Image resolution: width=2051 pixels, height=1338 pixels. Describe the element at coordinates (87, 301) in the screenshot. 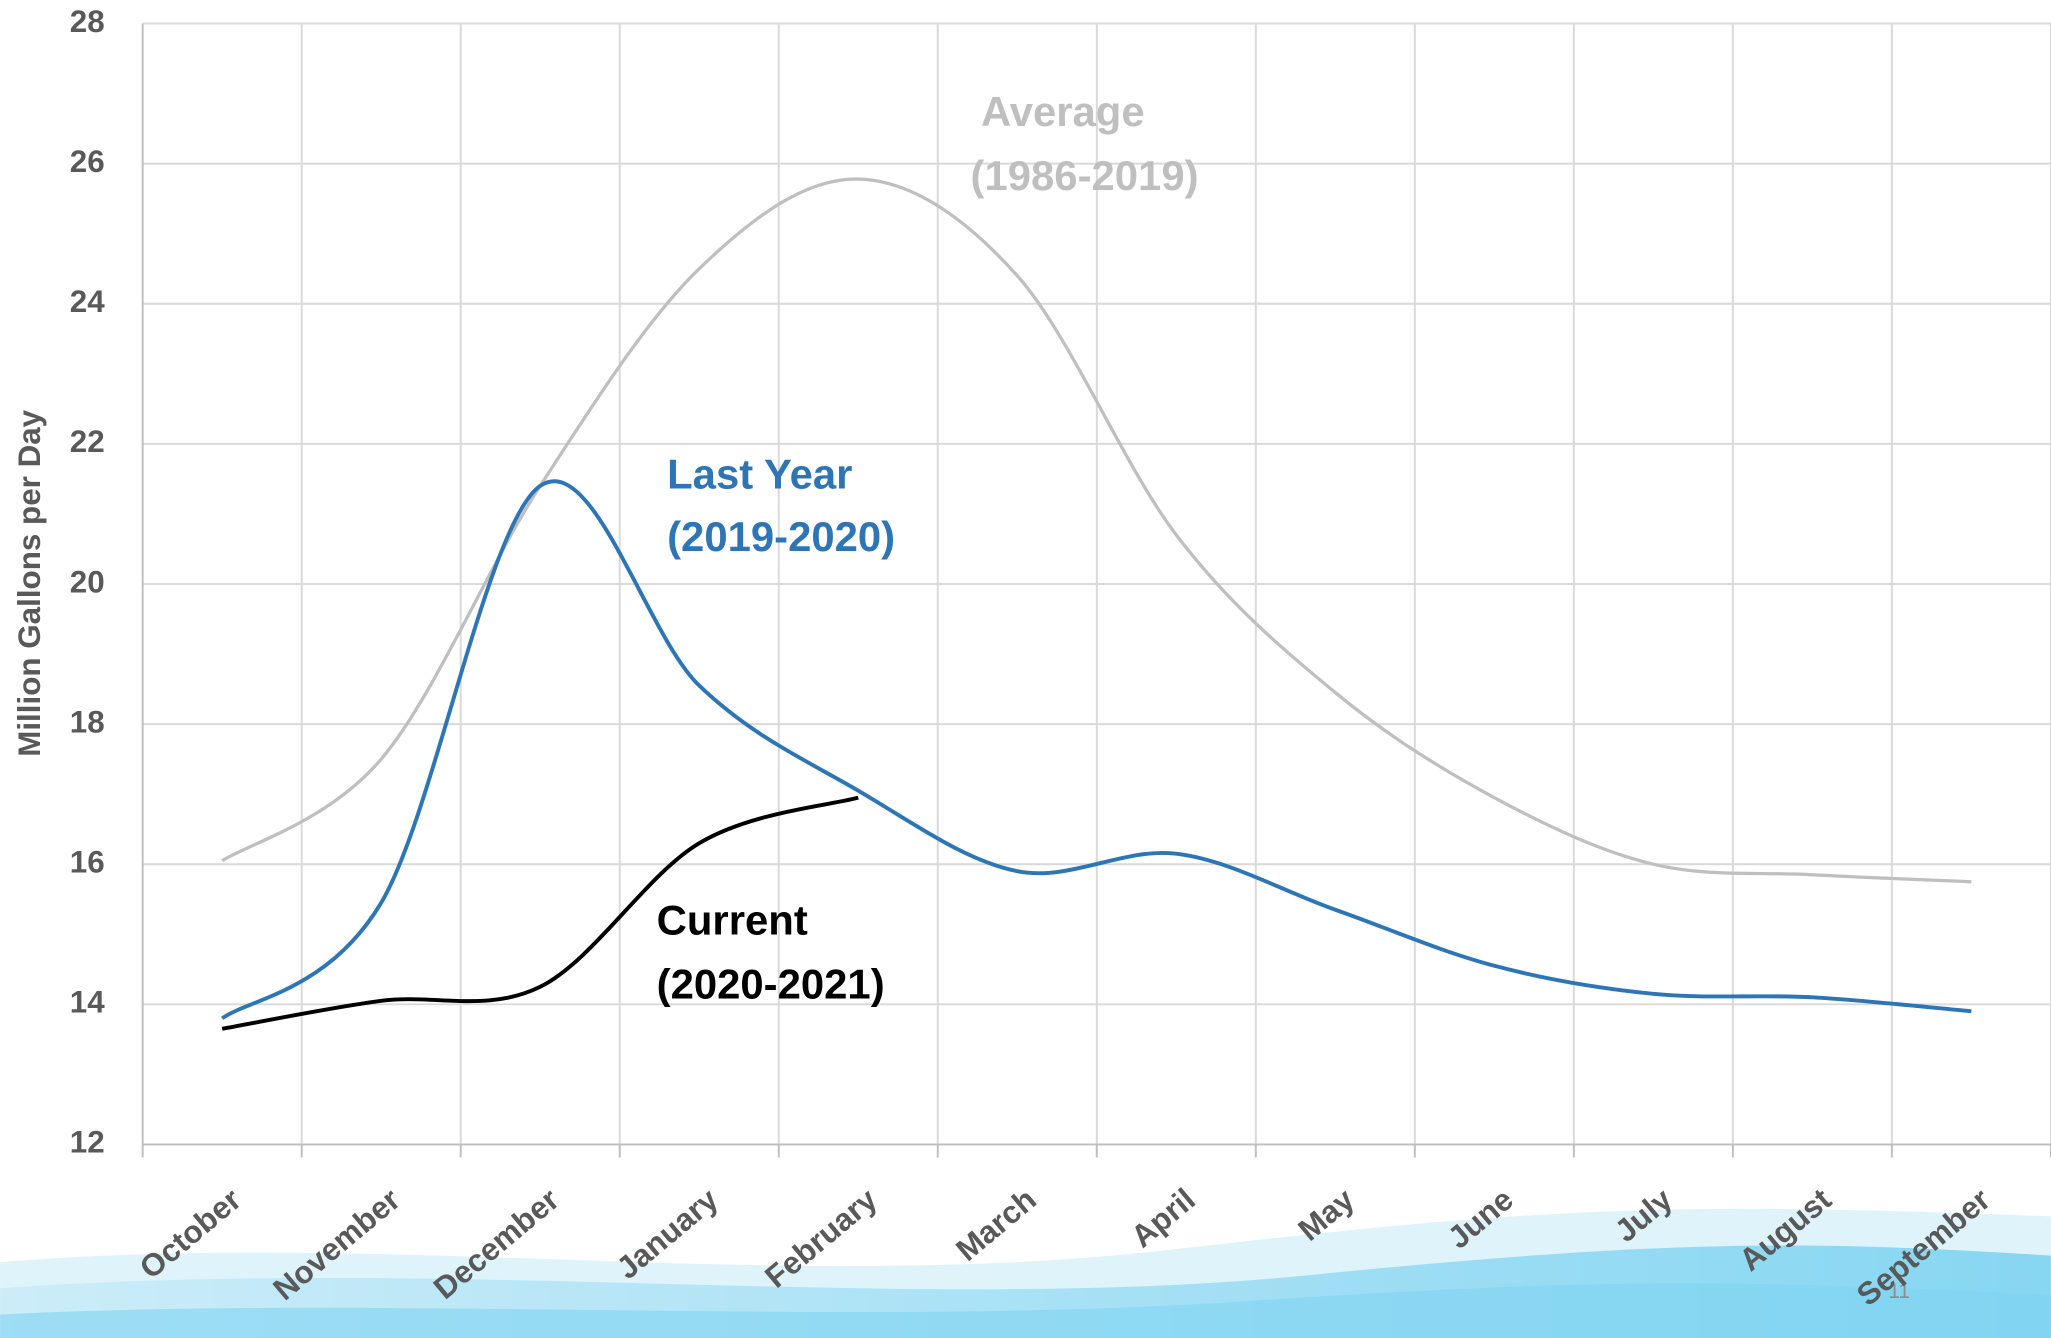

I see `y-tick-label: 24` at that location.